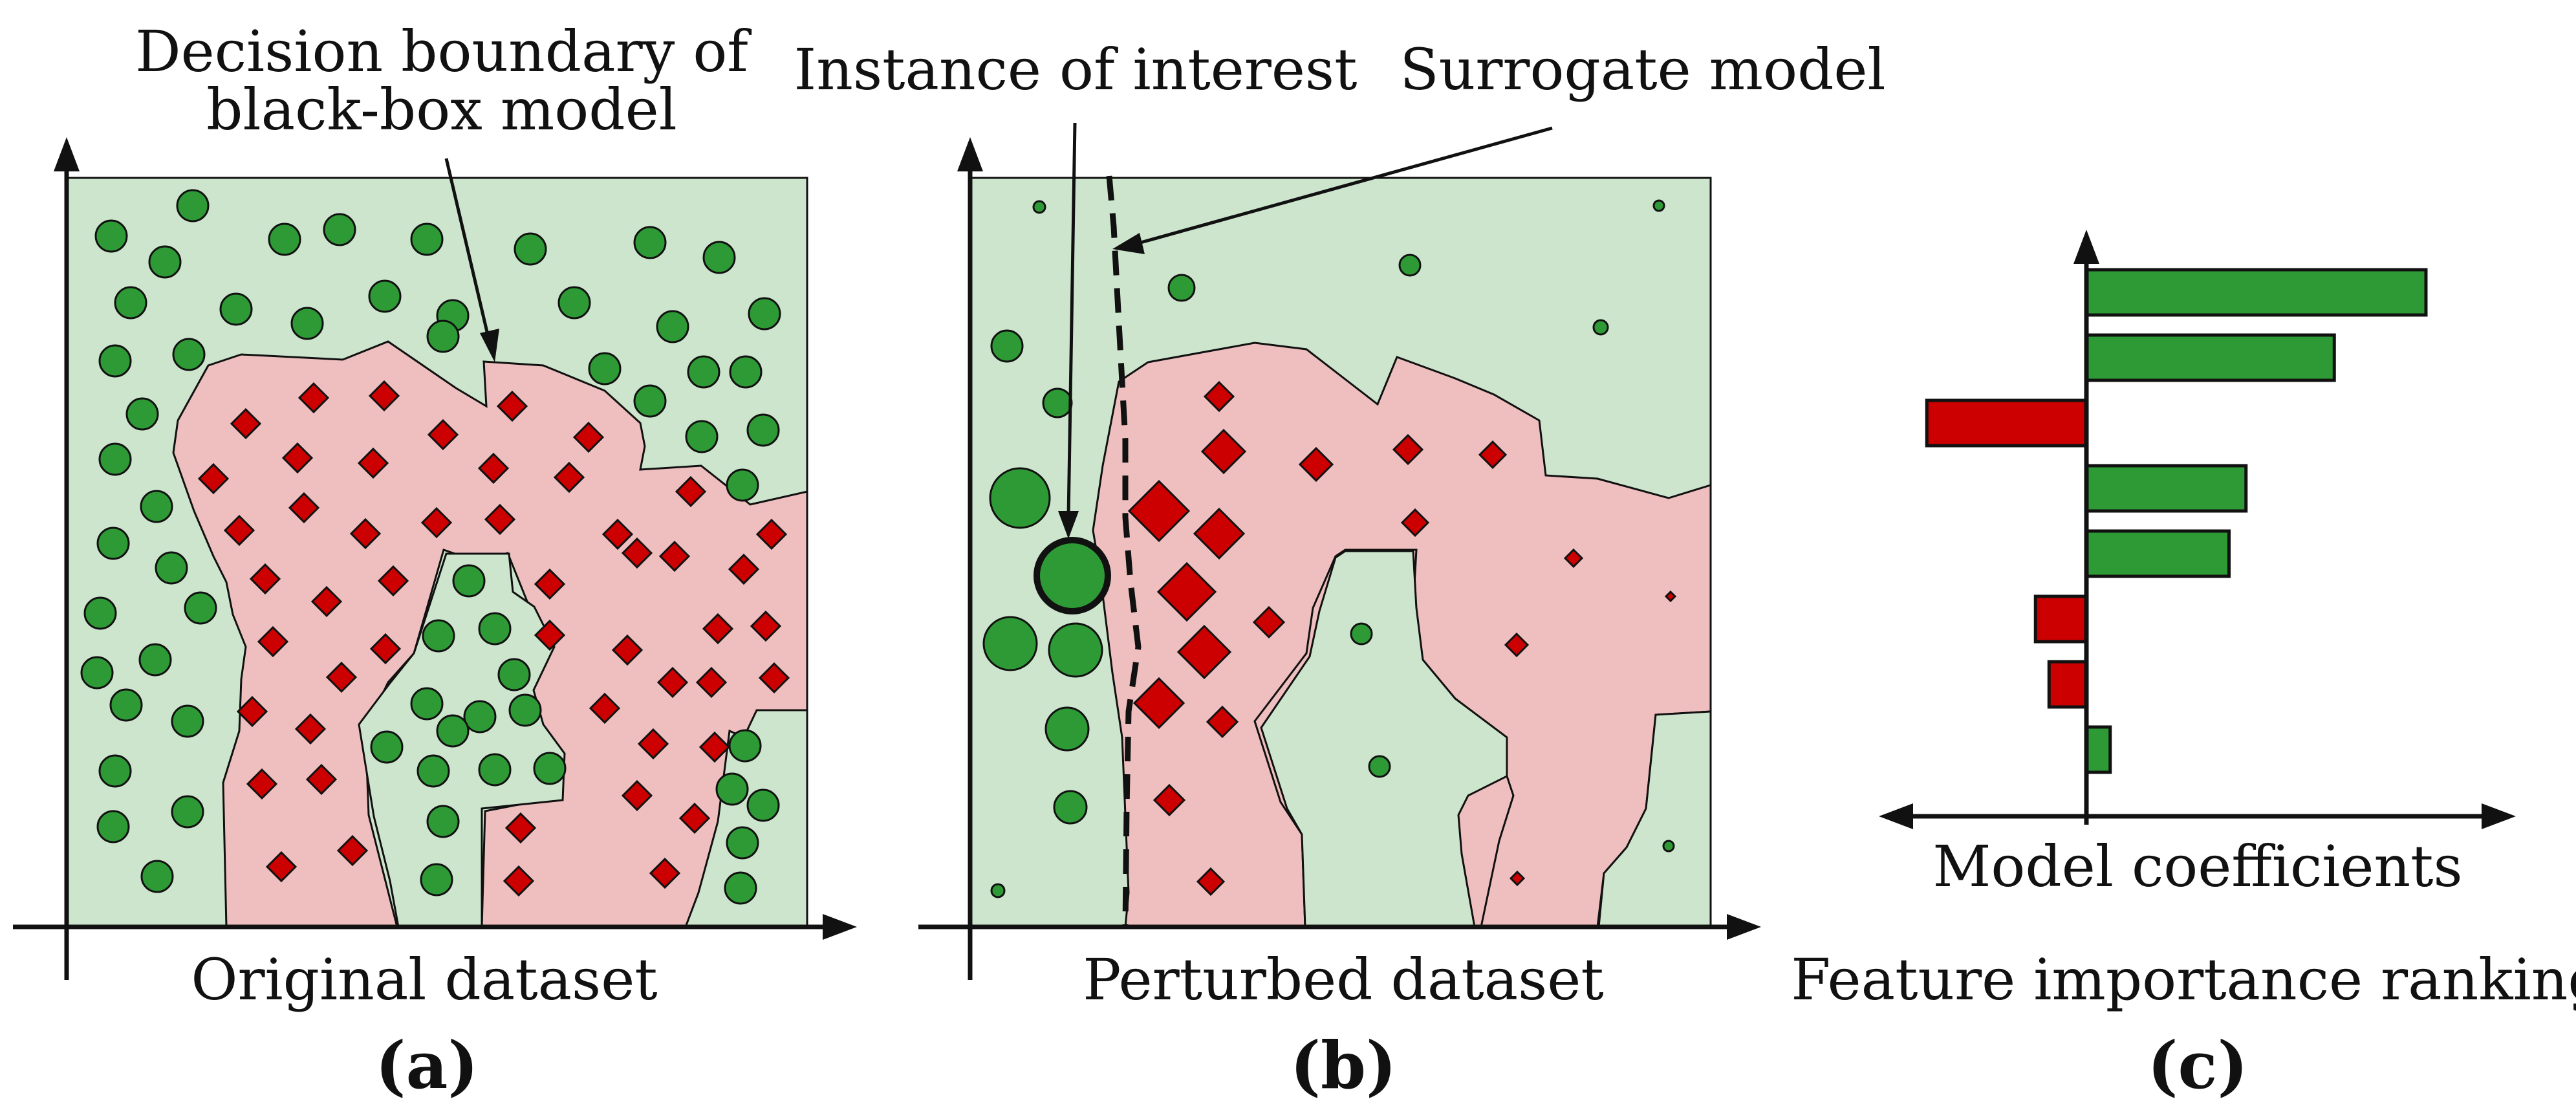 Image resolution: width=2576 pixels, height=1119 pixels. Describe the element at coordinates (2197, 866) in the screenshot. I see `panel-c-axis-label: Model coefficients` at that location.